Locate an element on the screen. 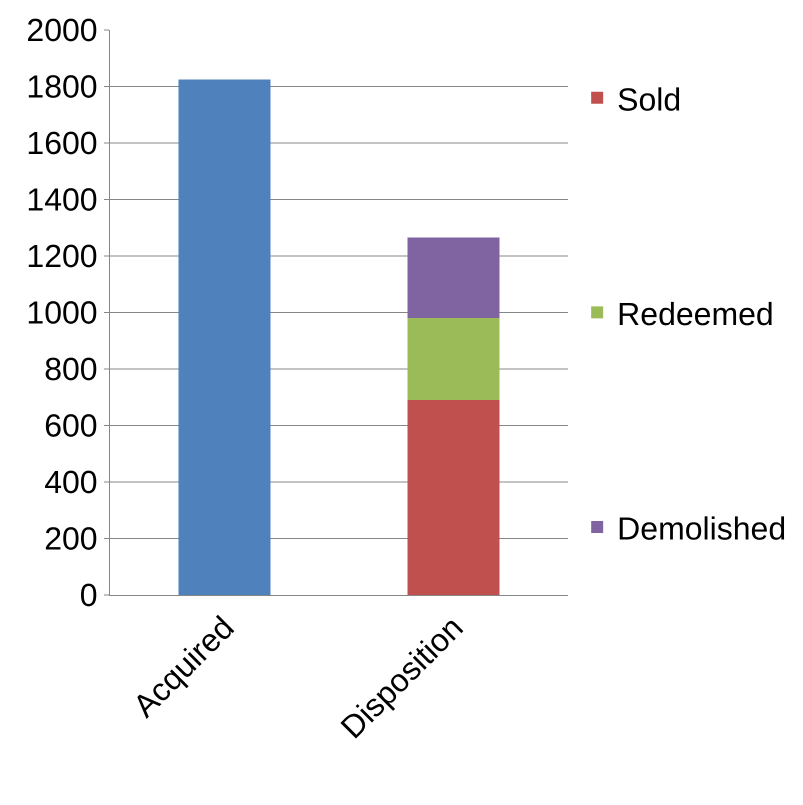 The width and height of the screenshot is (803, 805). legend-label: Demolished is located at coordinates (701, 528).